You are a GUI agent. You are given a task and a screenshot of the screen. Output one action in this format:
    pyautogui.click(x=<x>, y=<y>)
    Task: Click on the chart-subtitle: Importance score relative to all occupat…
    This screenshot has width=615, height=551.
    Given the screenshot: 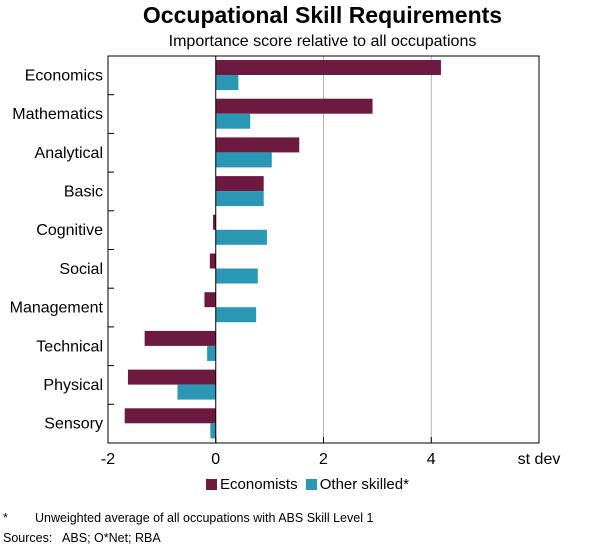 What is the action you would take?
    pyautogui.click(x=322, y=41)
    